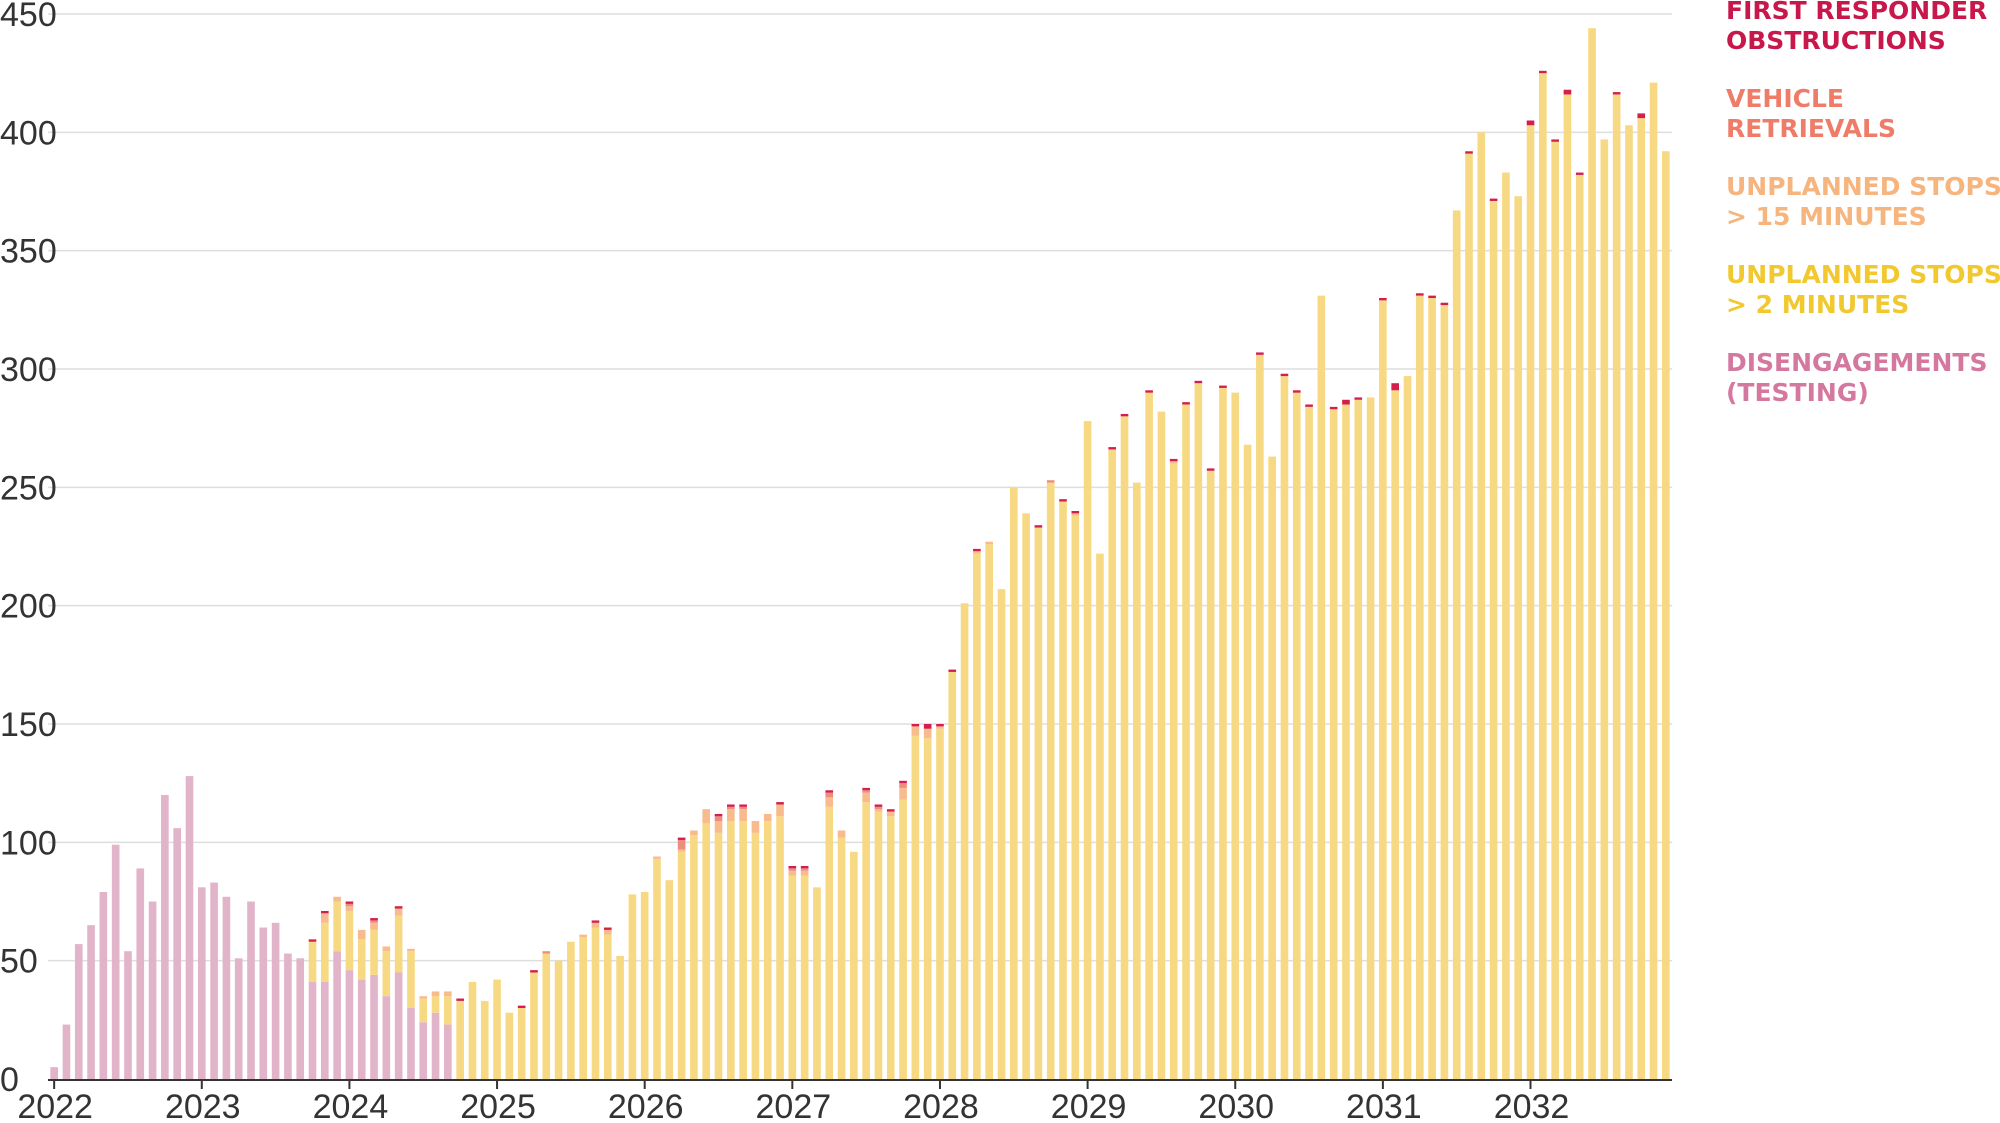 This screenshot has width=2000, height=1123. I want to click on legend-text-disengagements-2: (TESTING), so click(1797, 392).